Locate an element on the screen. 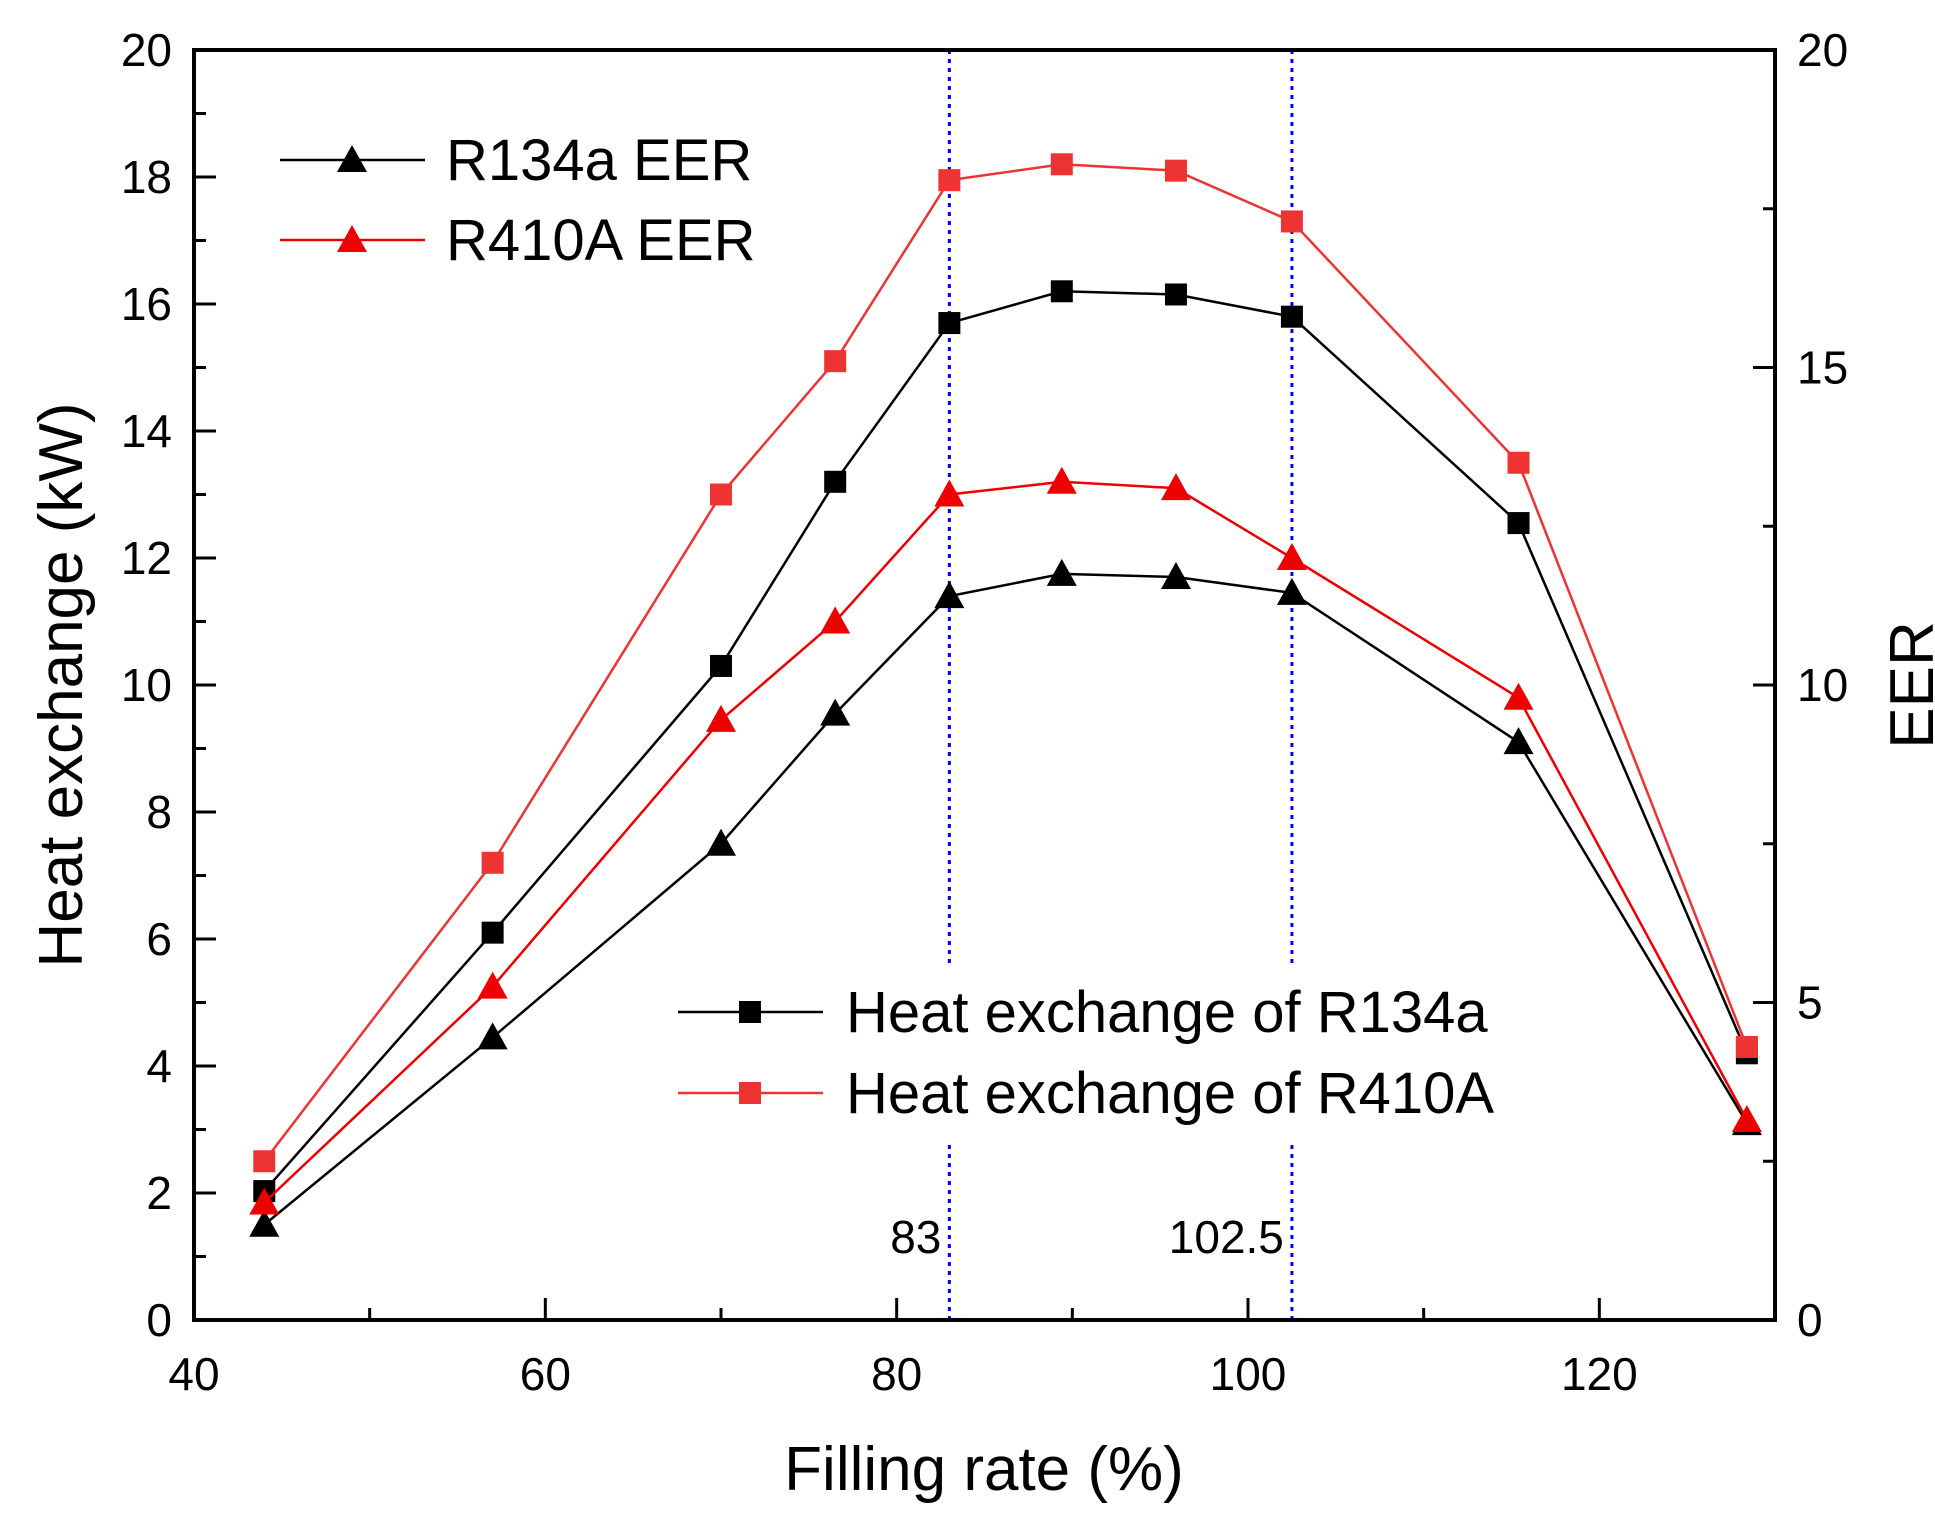 This screenshot has height=1528, width=1935. reference-label: 102.5 is located at coordinates (1226, 1237).